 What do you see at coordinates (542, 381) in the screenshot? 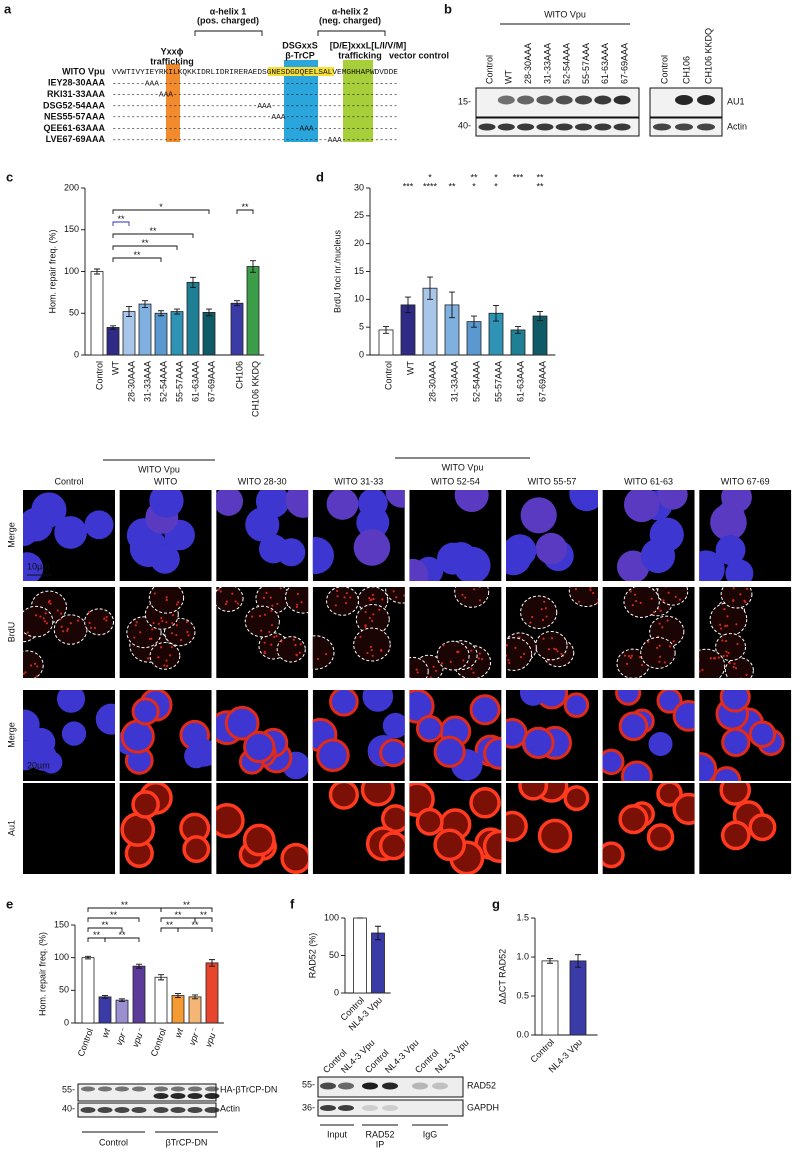
I see `x-tick-label: 67-69AAA` at bounding box center [542, 381].